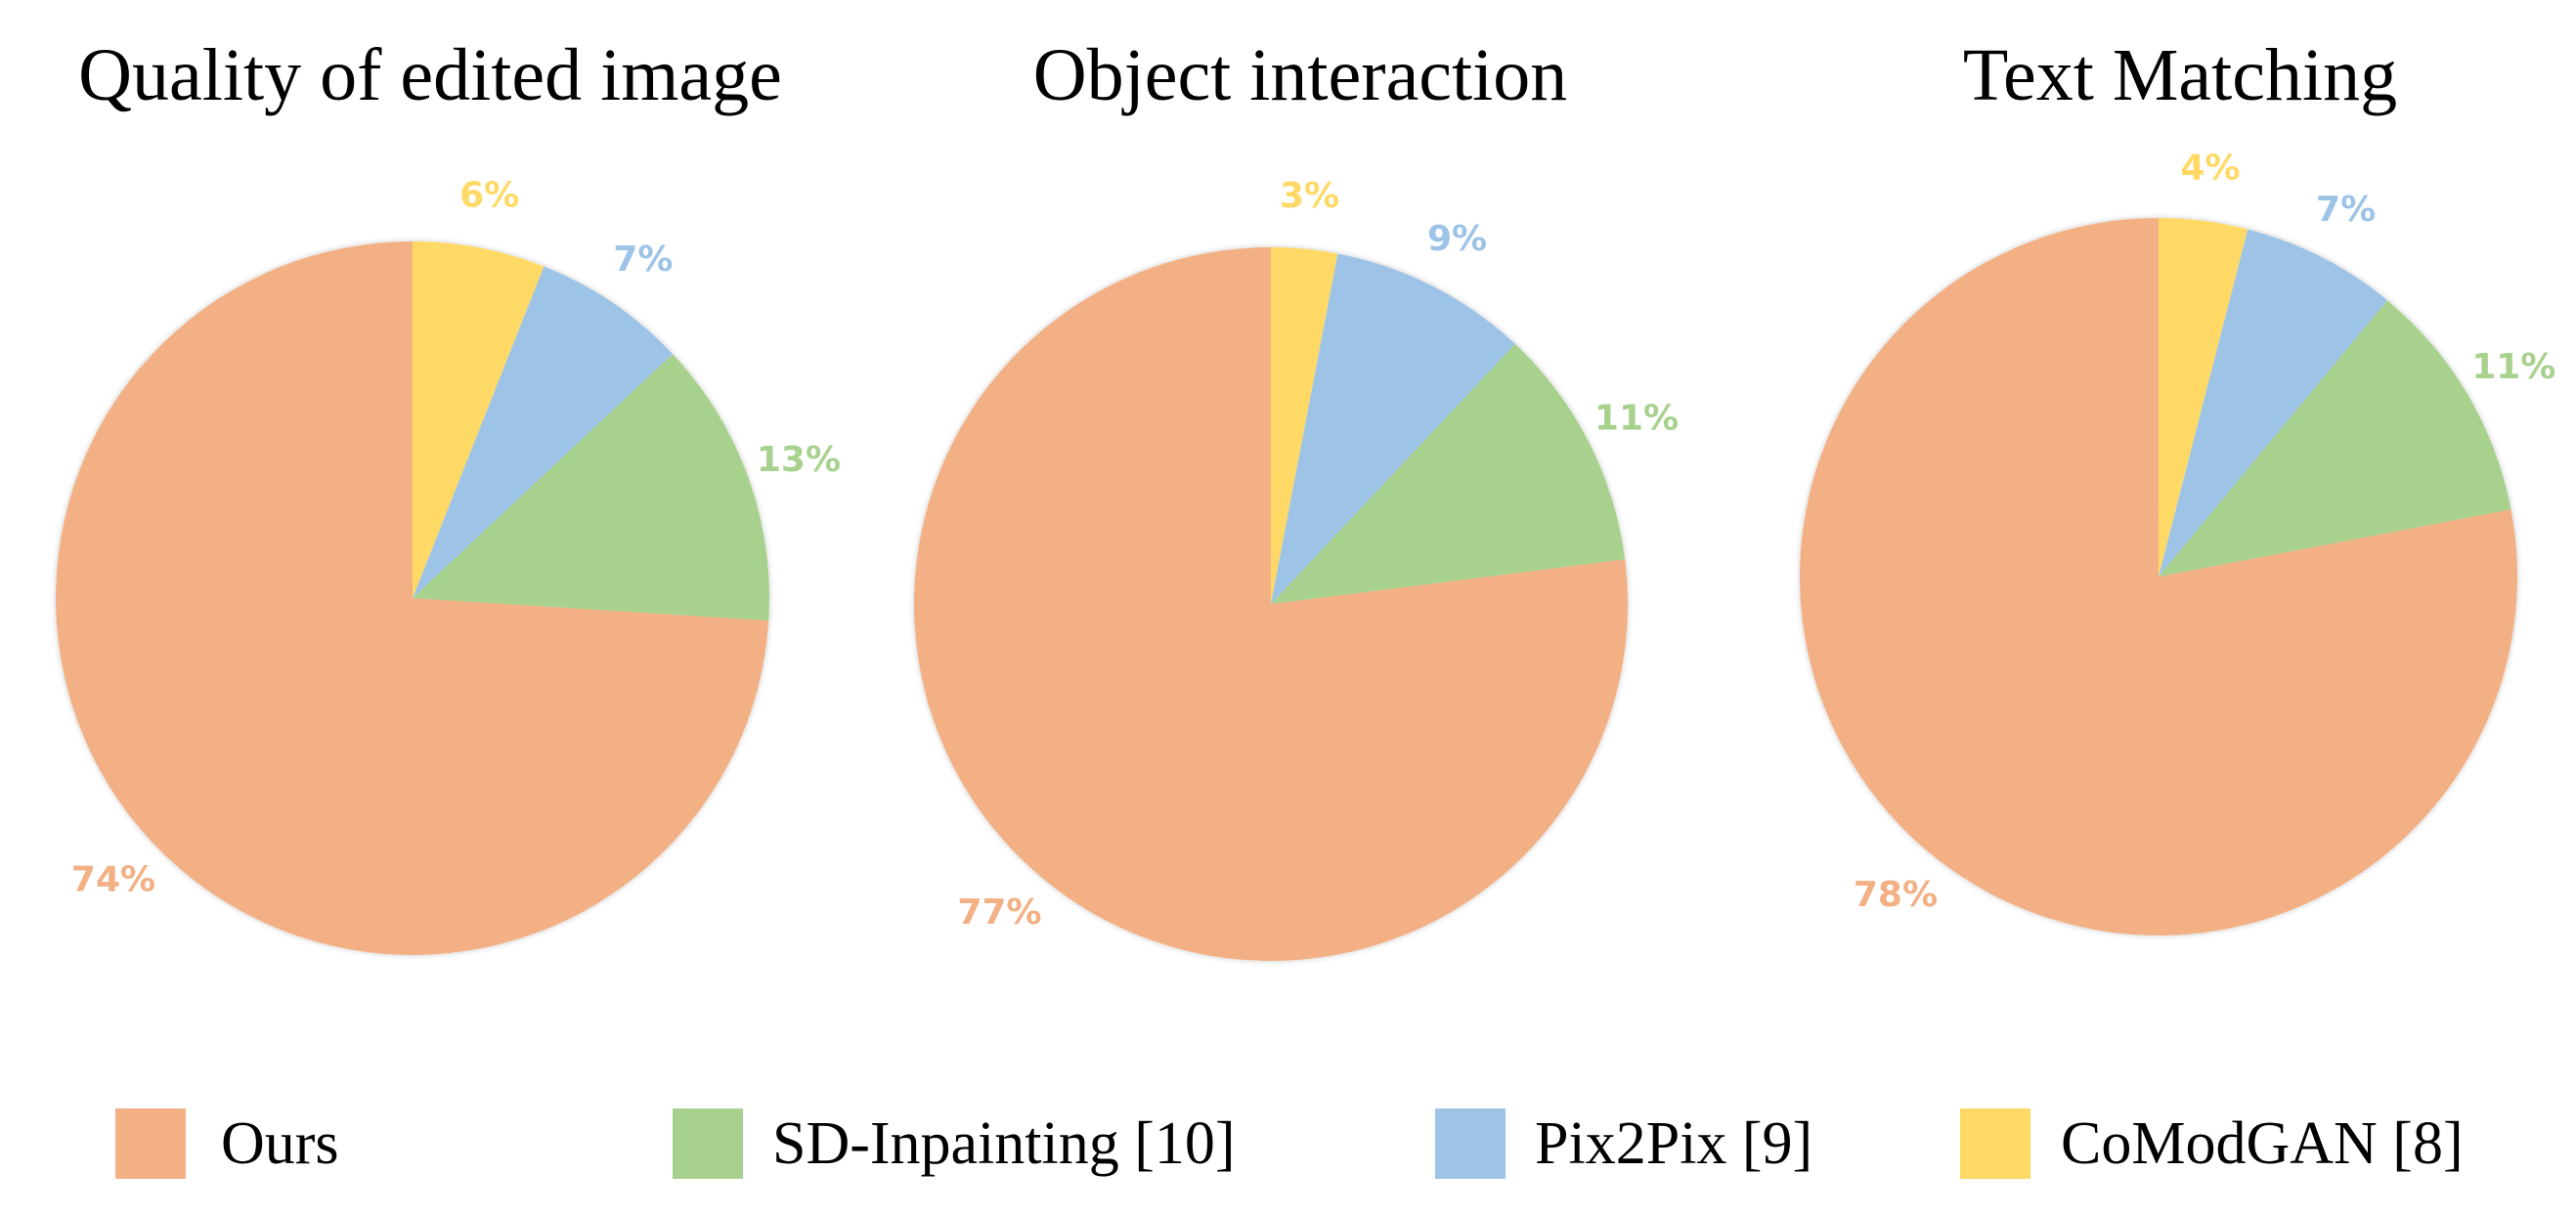  Describe the element at coordinates (1896, 895) in the screenshot. I see `data-label-ours: 78%` at that location.